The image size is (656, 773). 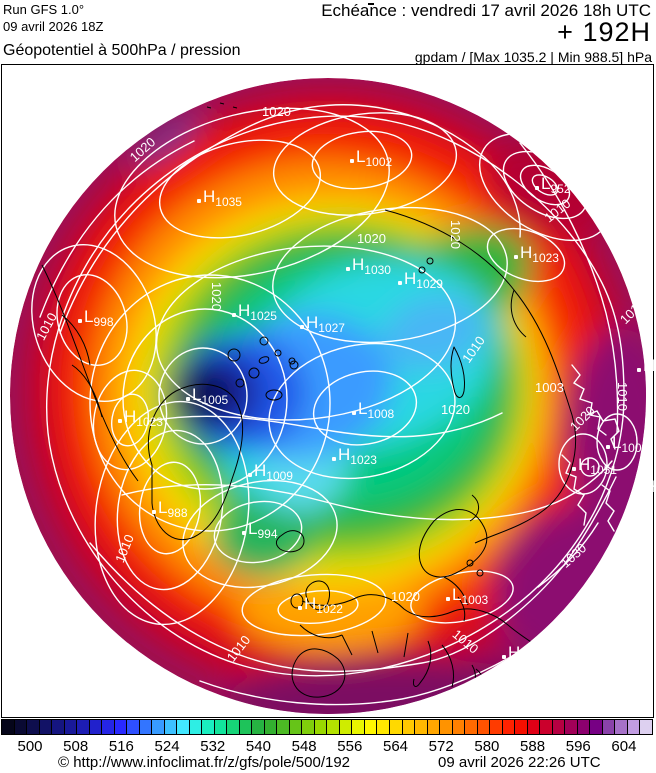 What do you see at coordinates (371, 4) in the screenshot?
I see `stray-tick-mark` at bounding box center [371, 4].